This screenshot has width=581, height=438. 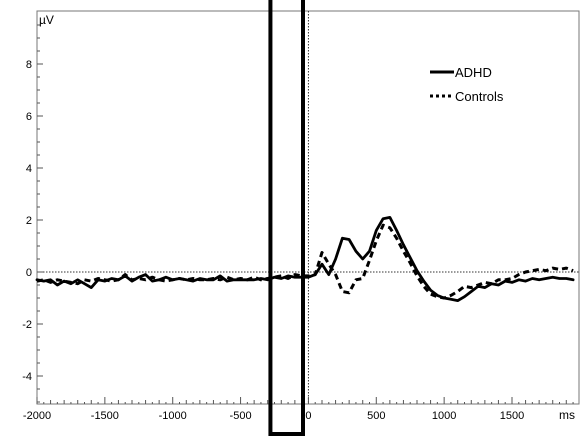 What do you see at coordinates (37, 416) in the screenshot?
I see `x-tick-label: -2000` at bounding box center [37, 416].